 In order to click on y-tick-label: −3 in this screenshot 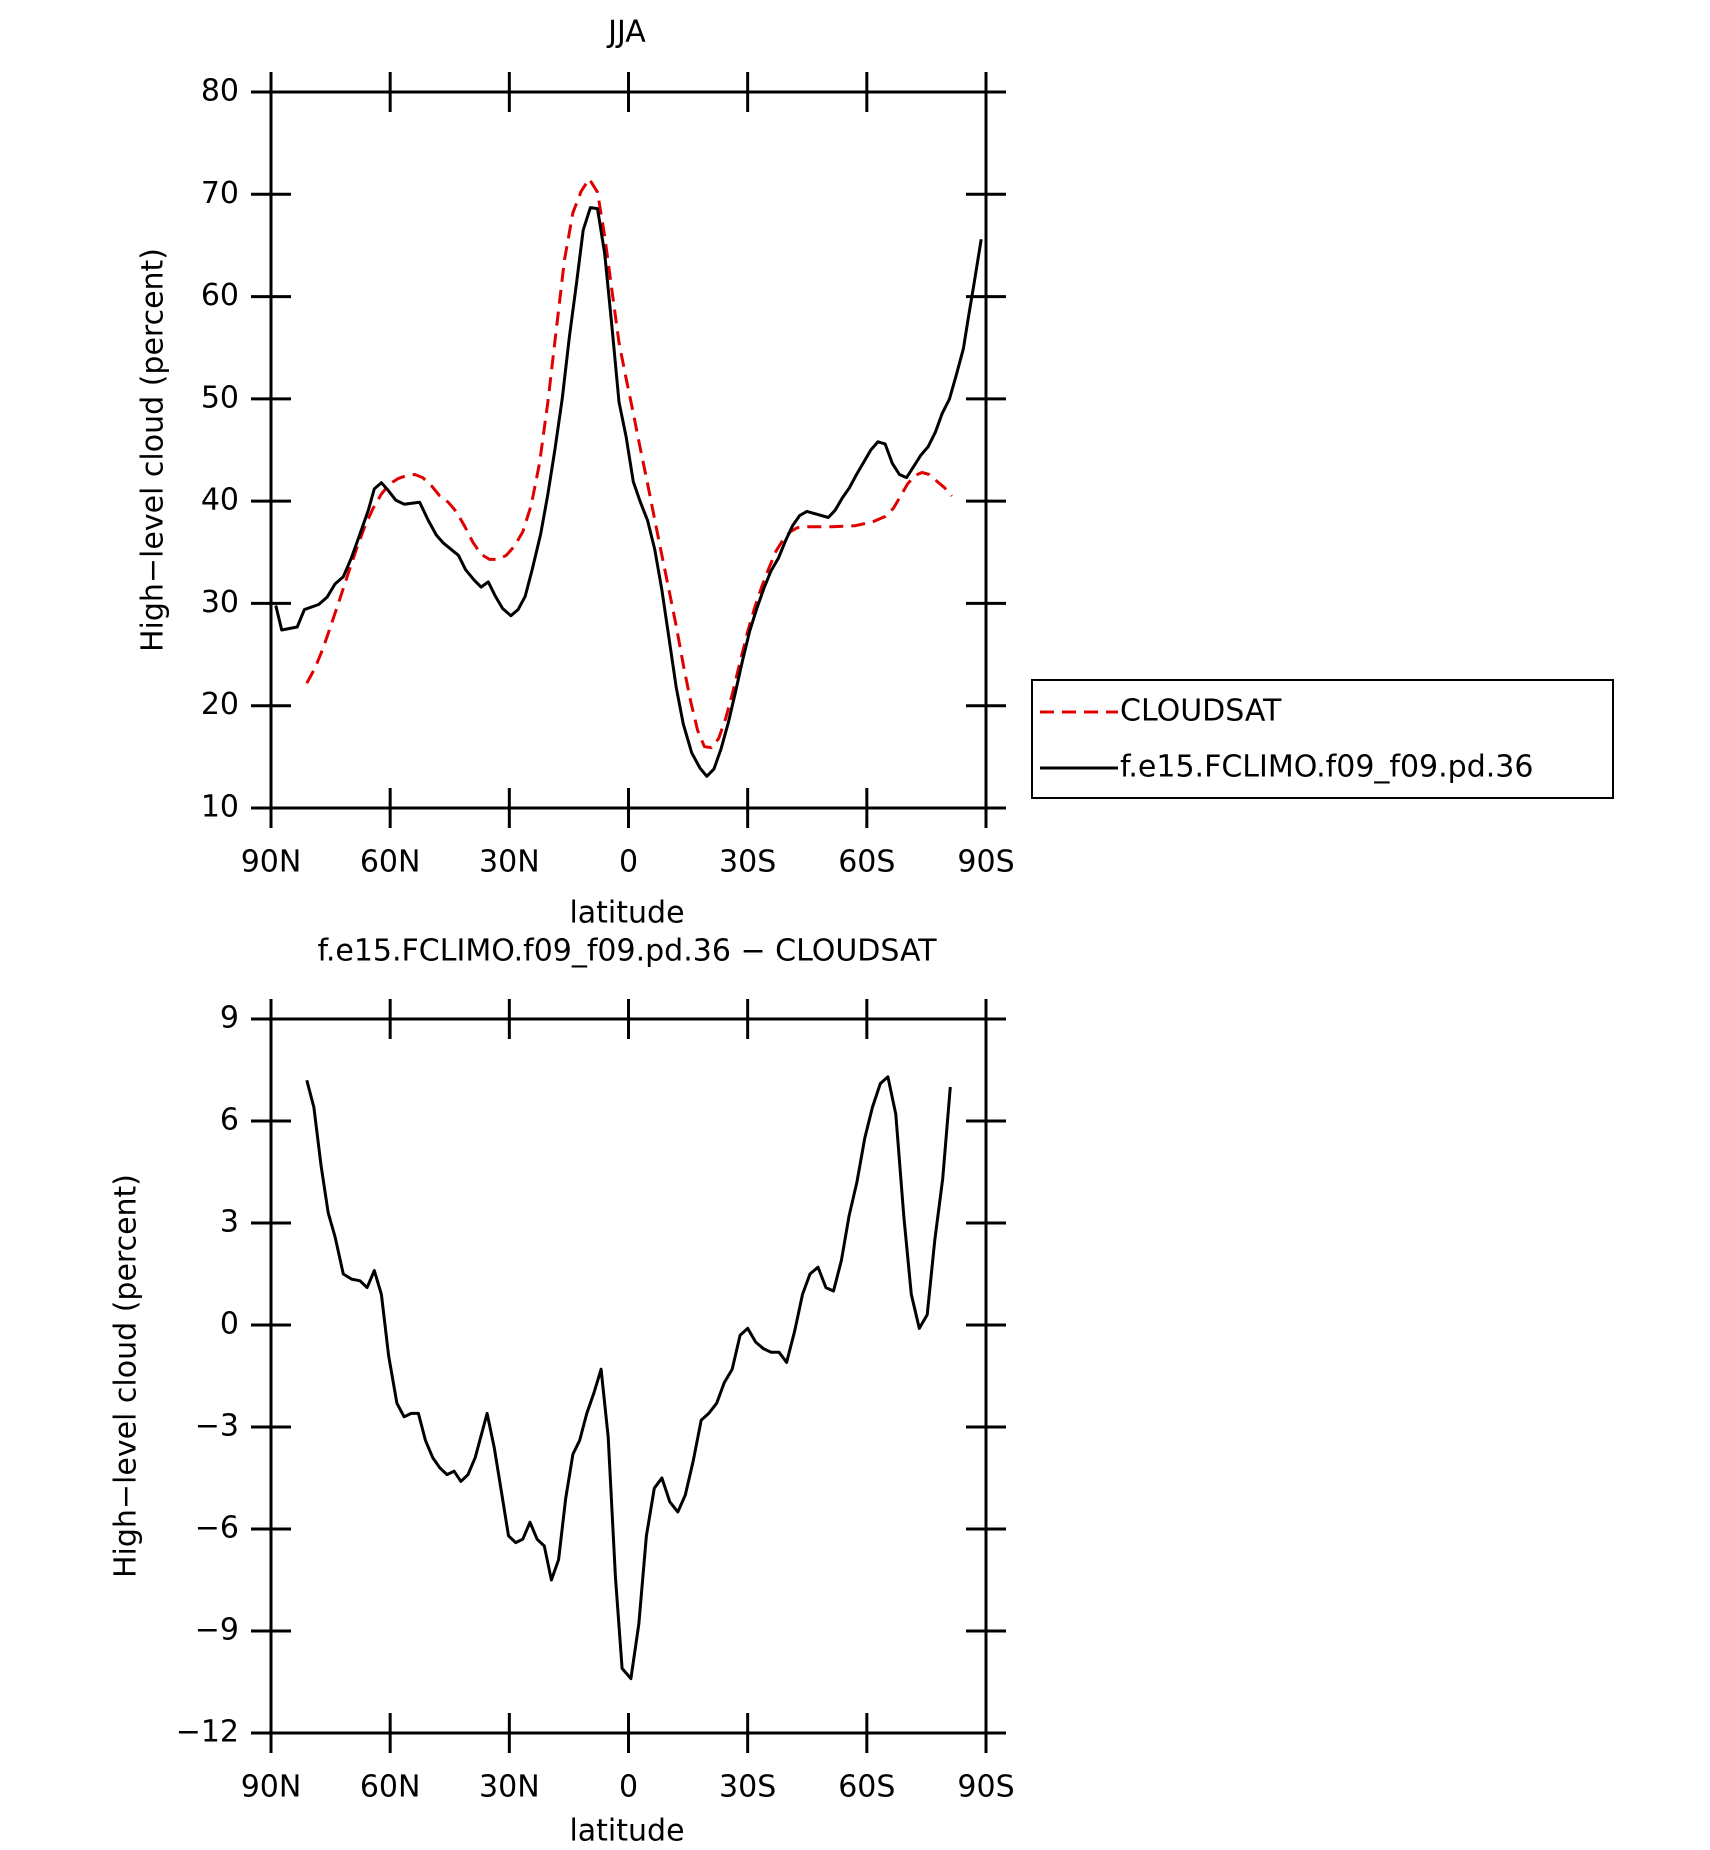, I will do `click(217, 1426)`.